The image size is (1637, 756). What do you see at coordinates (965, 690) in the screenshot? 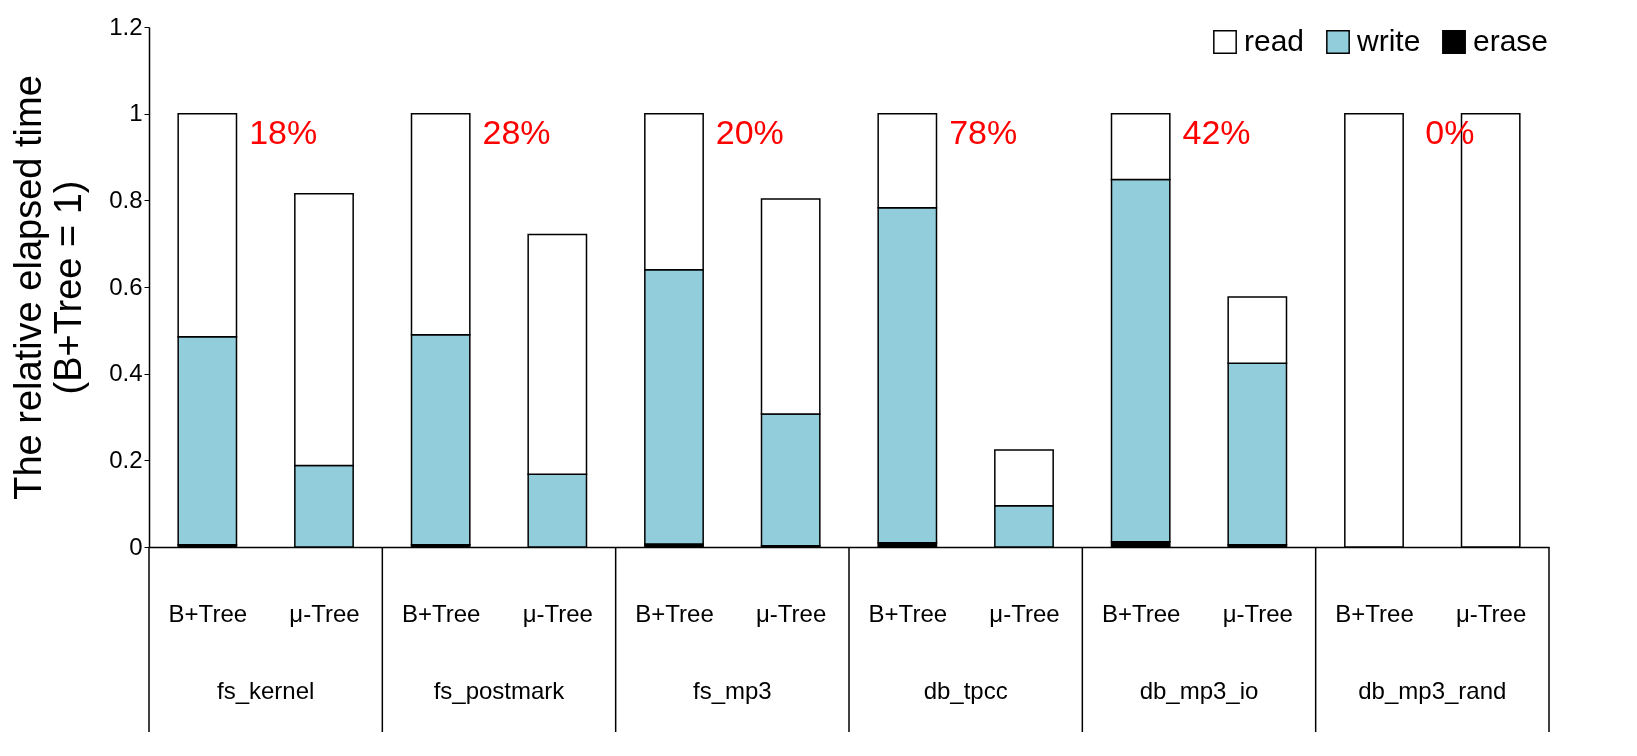
I see `text: db_tpcc` at bounding box center [965, 690].